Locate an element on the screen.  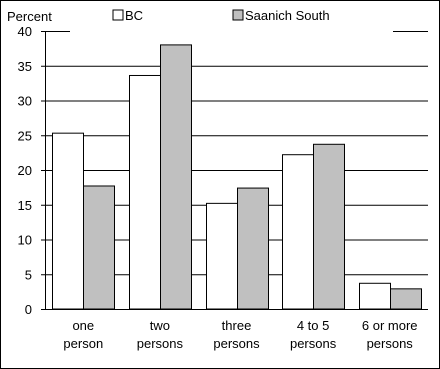
y-tick-label: 10 is located at coordinates (25, 240).